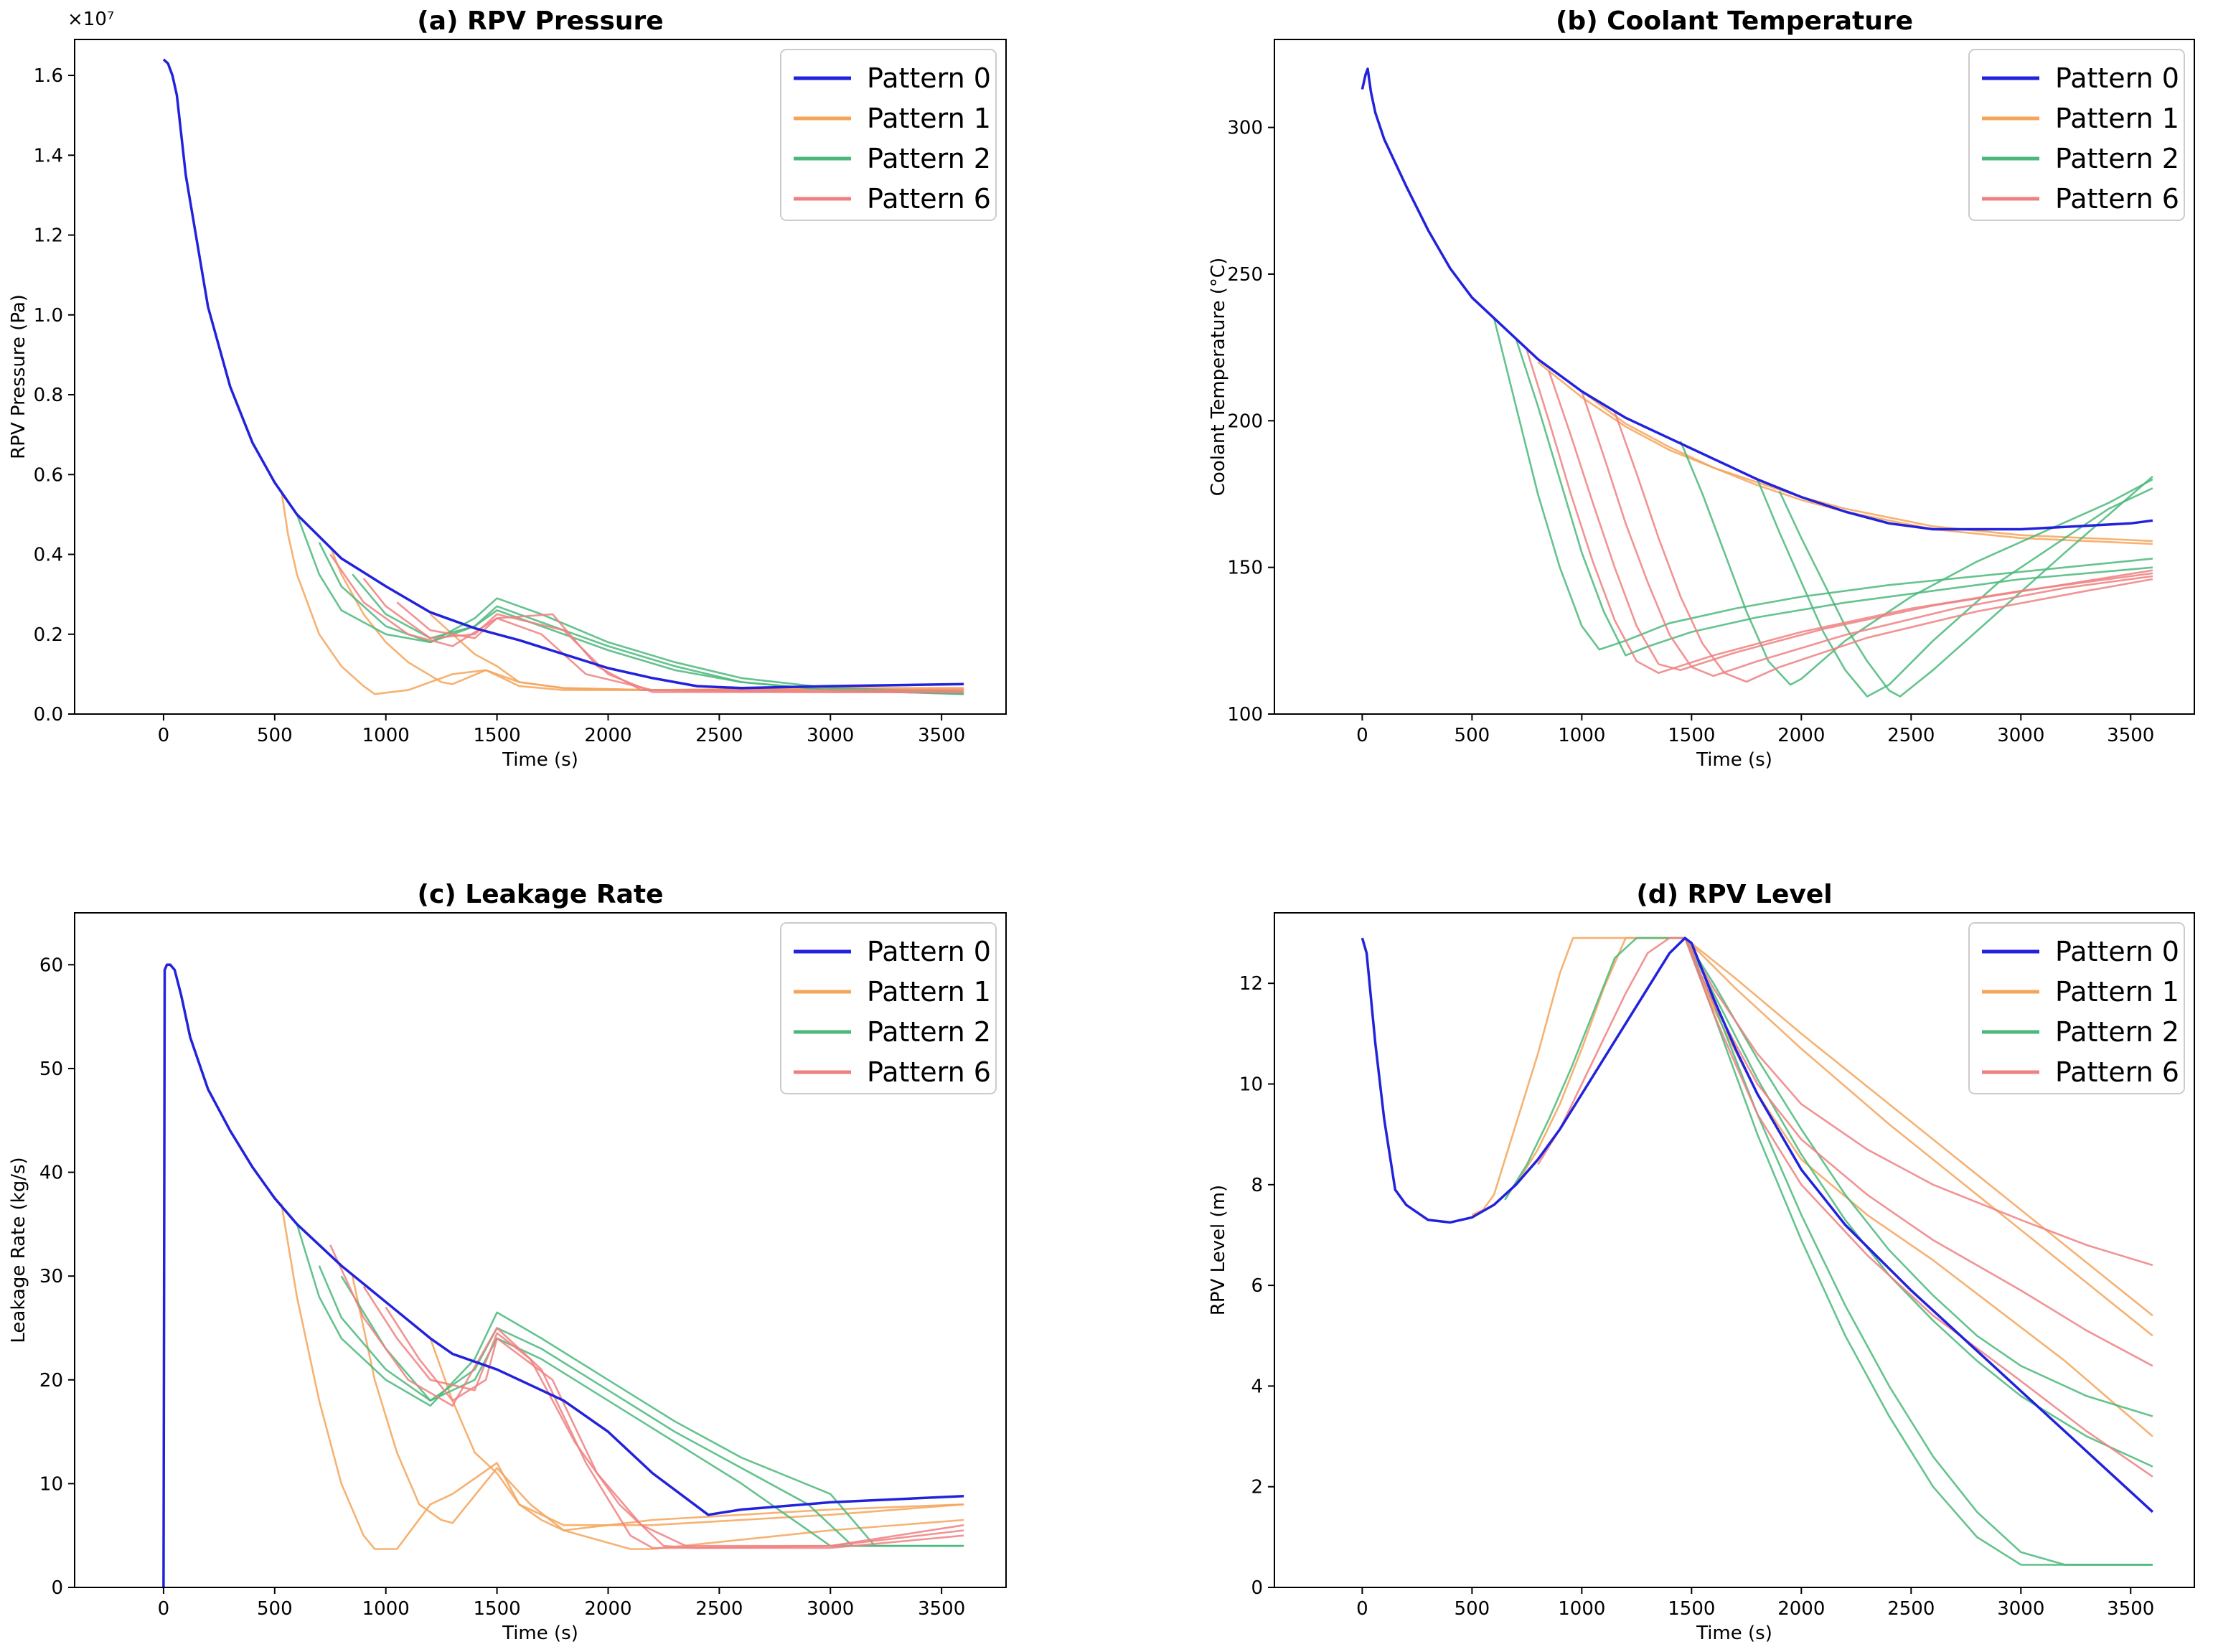  Describe the element at coordinates (51, 965) in the screenshot. I see `y-tick-label: 60` at that location.